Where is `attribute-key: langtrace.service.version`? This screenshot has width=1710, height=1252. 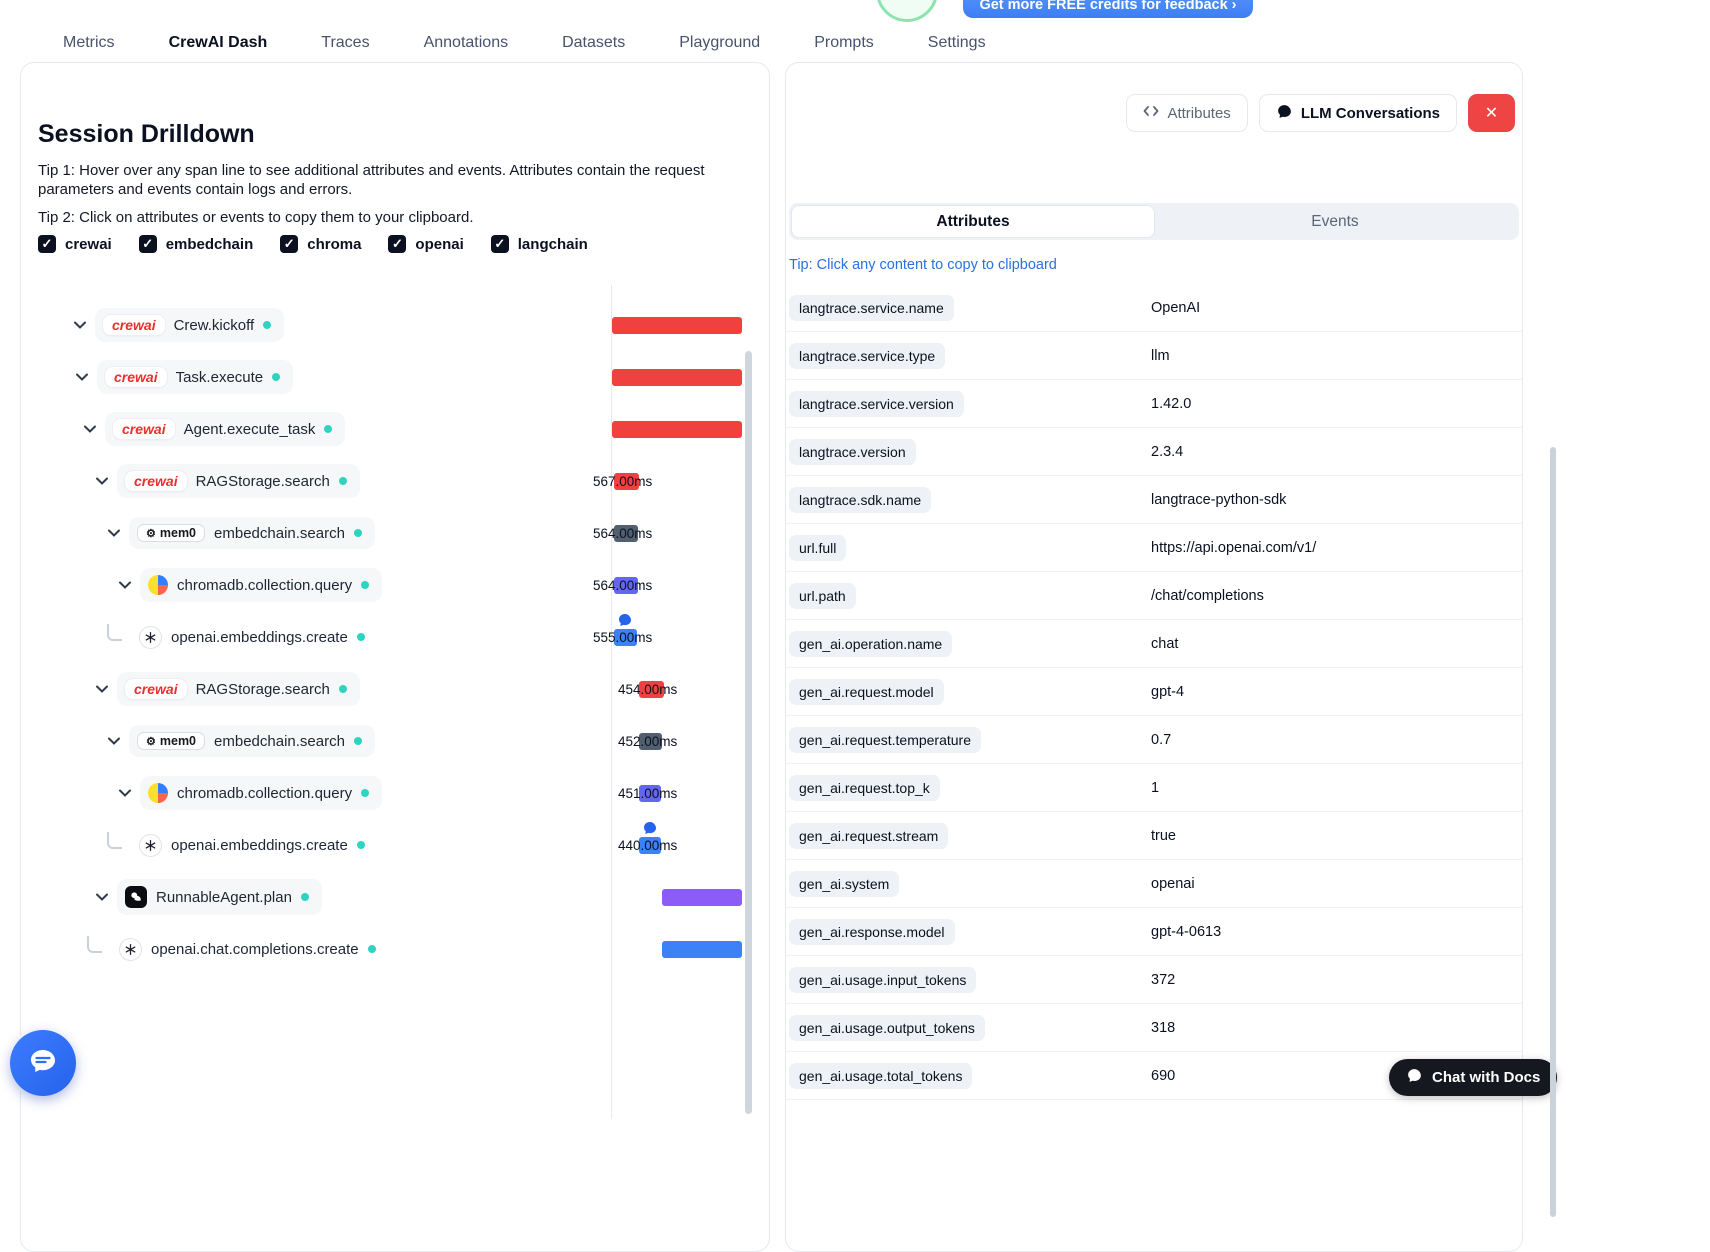 attribute-key: langtrace.service.version is located at coordinates (876, 403).